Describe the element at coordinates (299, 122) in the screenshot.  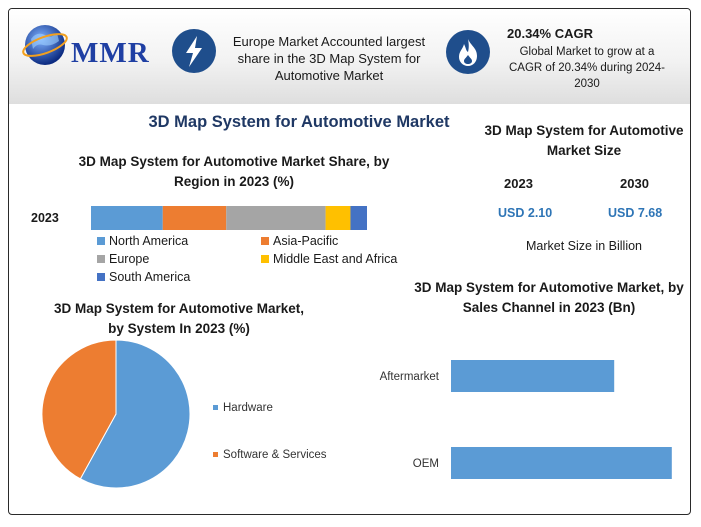
I see `main-title: 3D Map System for Automotive Market` at that location.